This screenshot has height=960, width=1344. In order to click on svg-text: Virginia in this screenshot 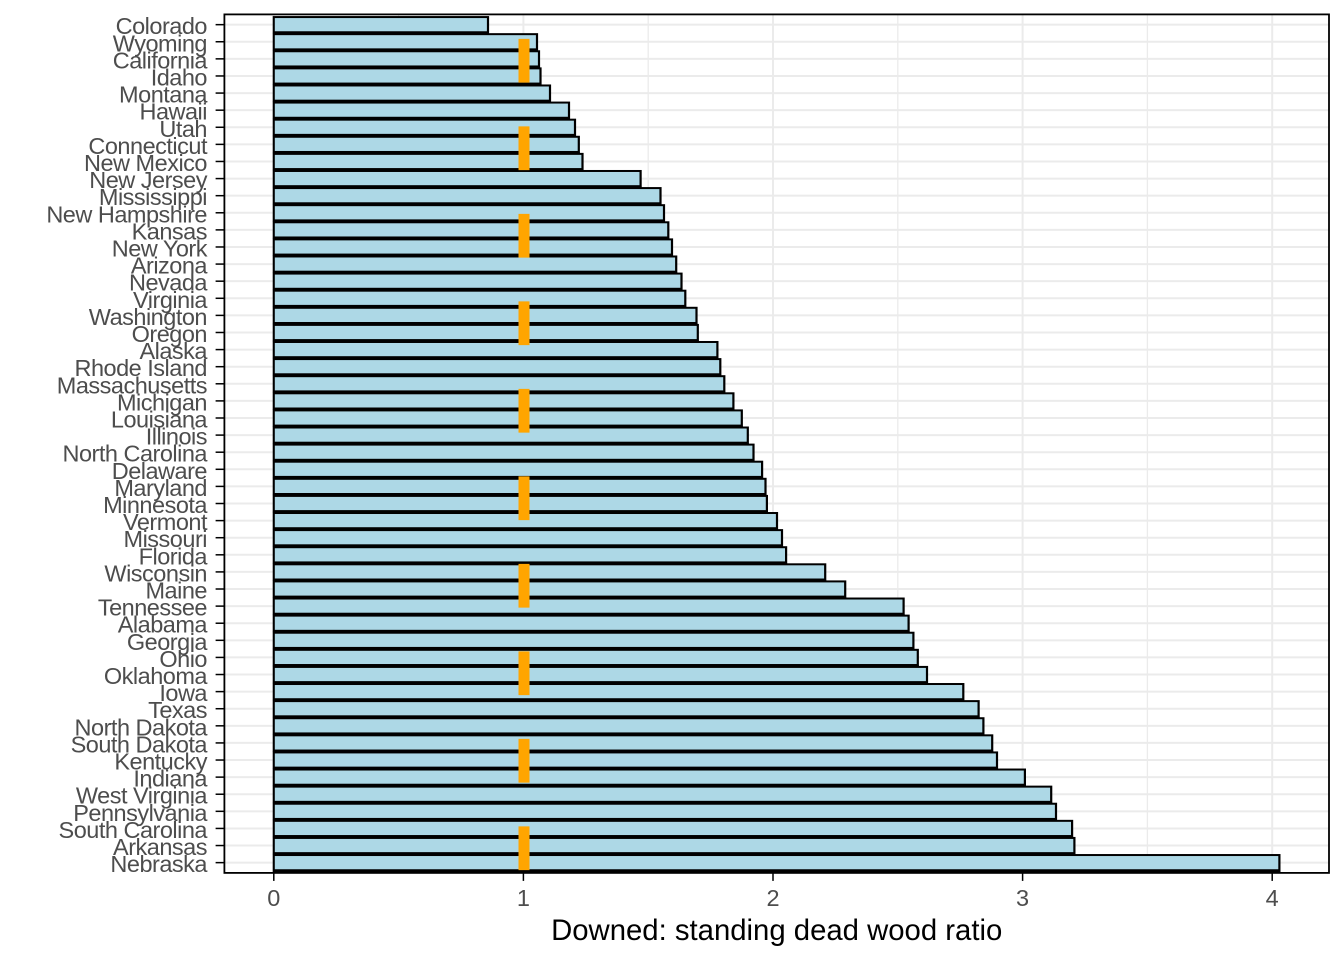, I will do `click(170, 300)`.